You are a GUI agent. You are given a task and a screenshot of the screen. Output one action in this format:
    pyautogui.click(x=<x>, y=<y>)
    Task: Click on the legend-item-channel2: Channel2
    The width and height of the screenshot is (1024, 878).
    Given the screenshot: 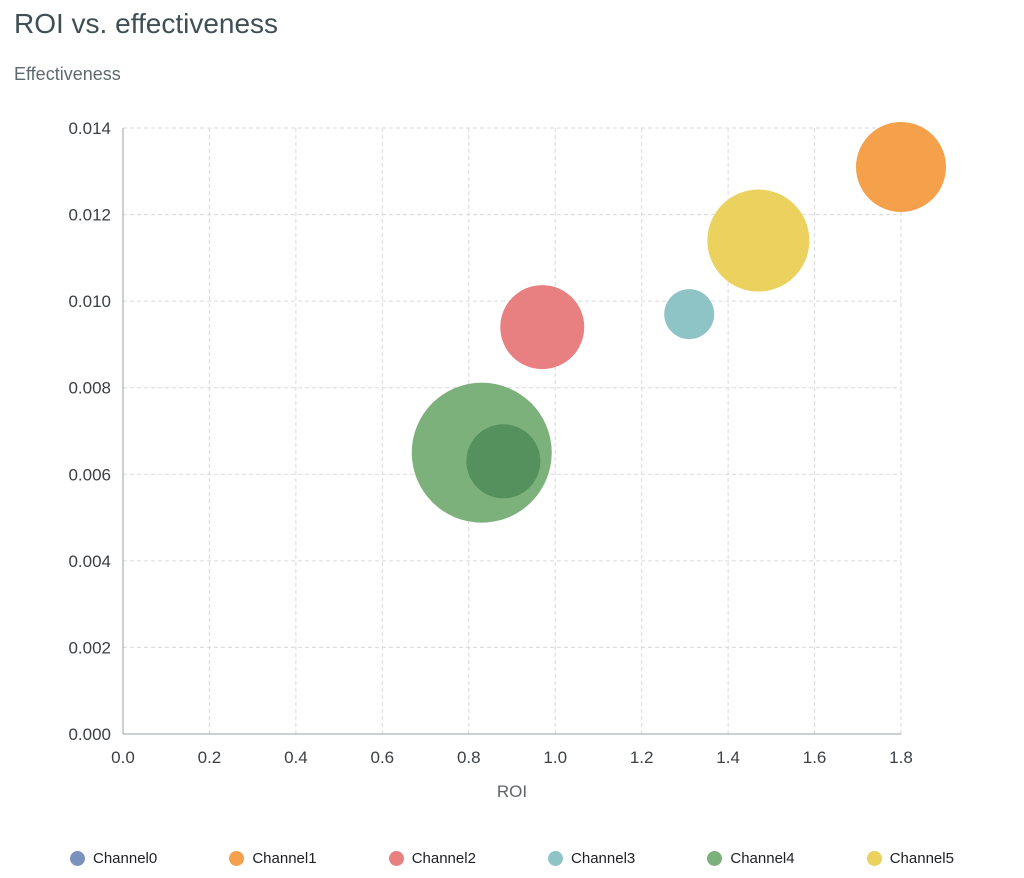 What is the action you would take?
    pyautogui.click(x=432, y=858)
    